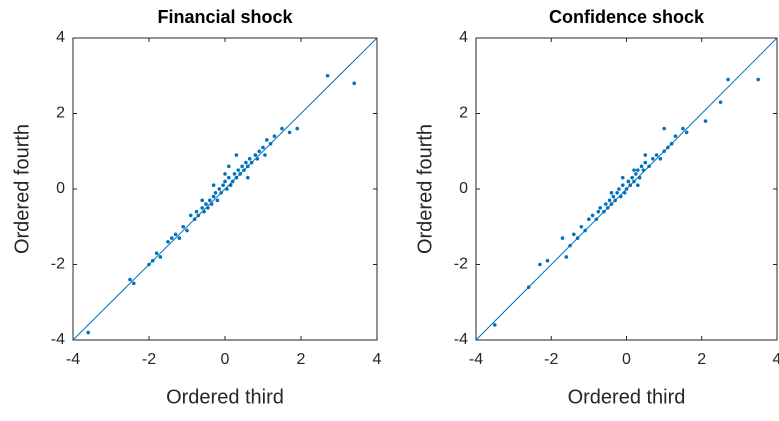 The height and width of the screenshot is (421, 779). What do you see at coordinates (73, 359) in the screenshot?
I see `x-tick-label: -4` at bounding box center [73, 359].